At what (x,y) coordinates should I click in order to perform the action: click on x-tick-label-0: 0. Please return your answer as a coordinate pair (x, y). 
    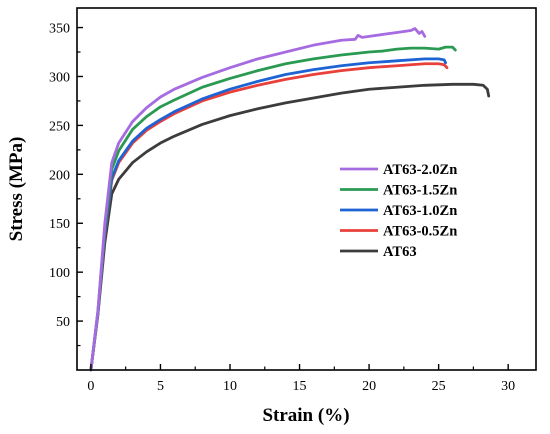
    Looking at the image, I should click on (90, 386).